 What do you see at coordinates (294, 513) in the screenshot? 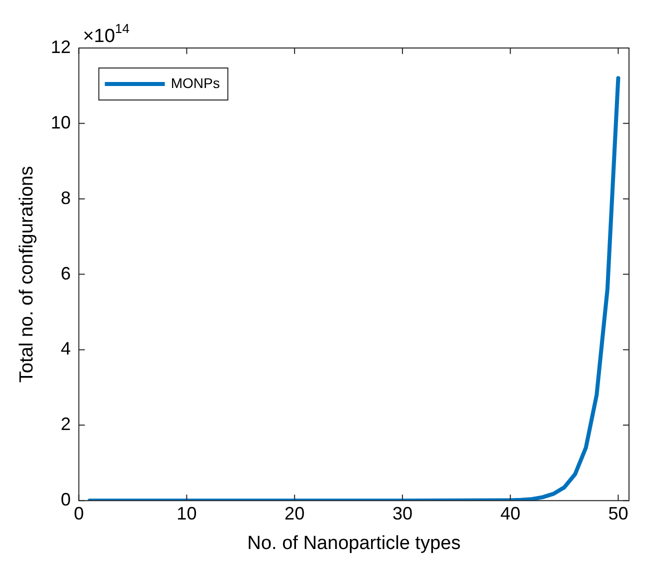
I see `x-tick-label: 20` at bounding box center [294, 513].